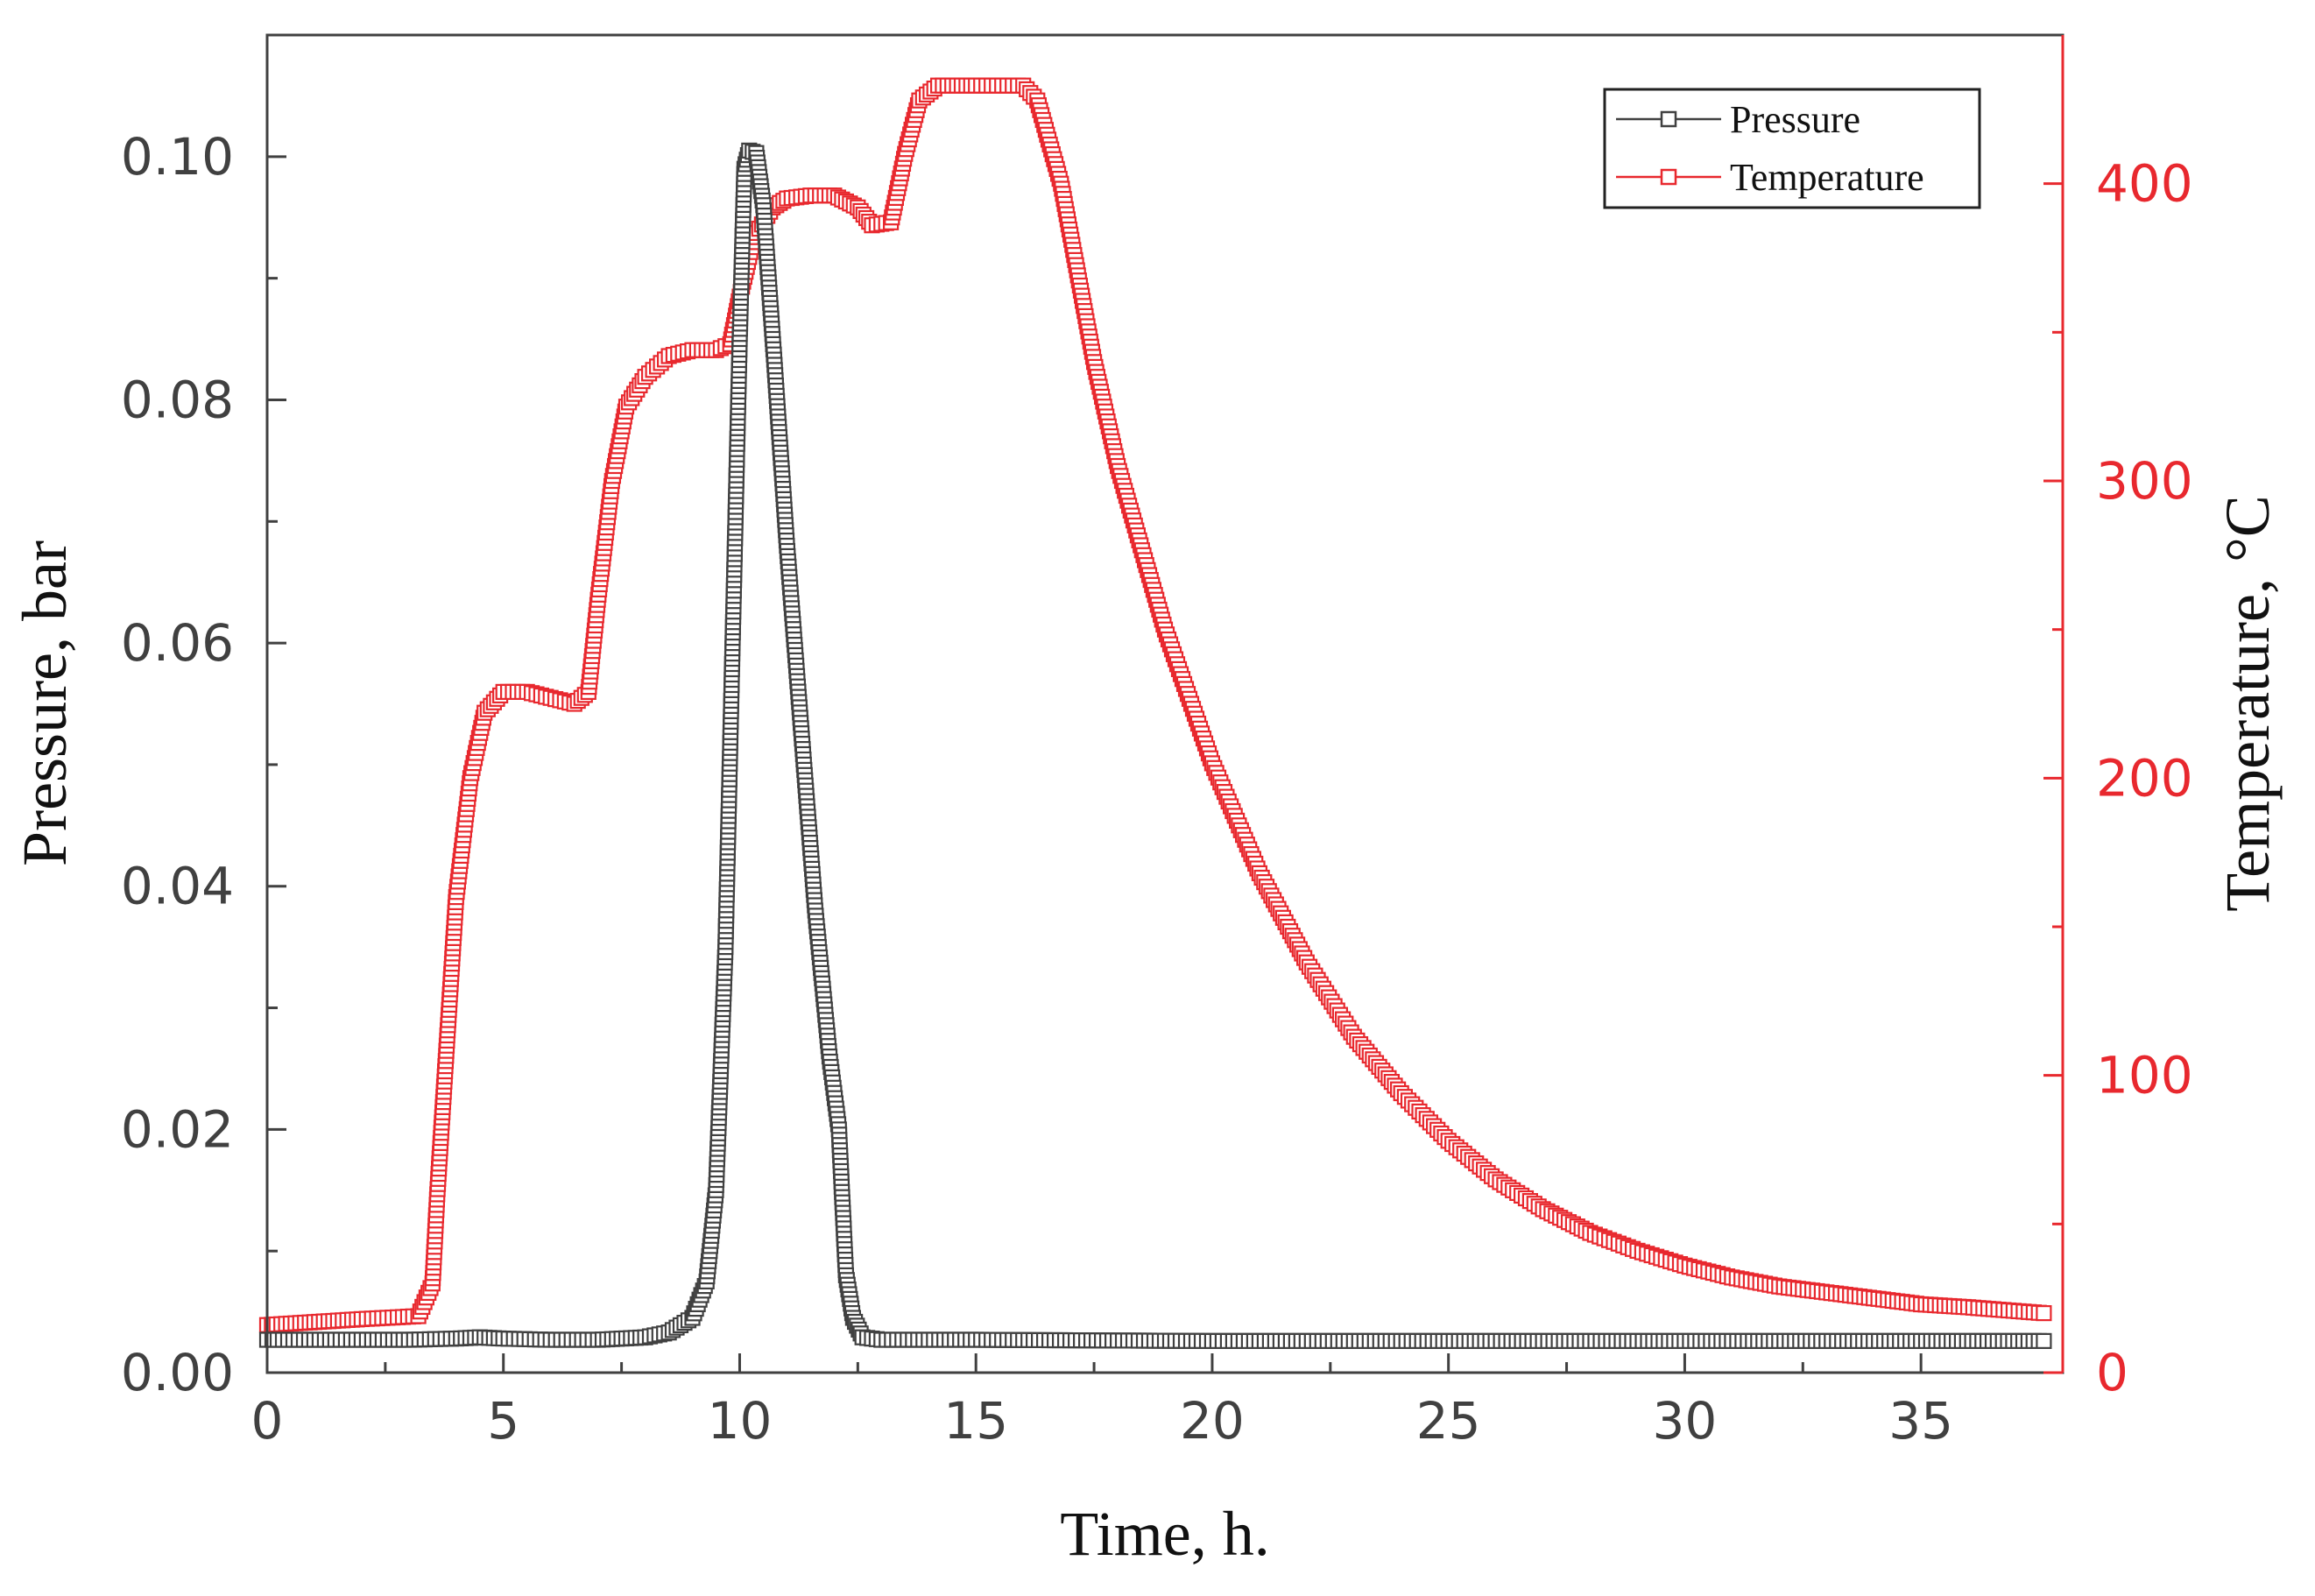 The width and height of the screenshot is (2315, 1596). I want to click on x-tick-label: 15, so click(975, 1421).